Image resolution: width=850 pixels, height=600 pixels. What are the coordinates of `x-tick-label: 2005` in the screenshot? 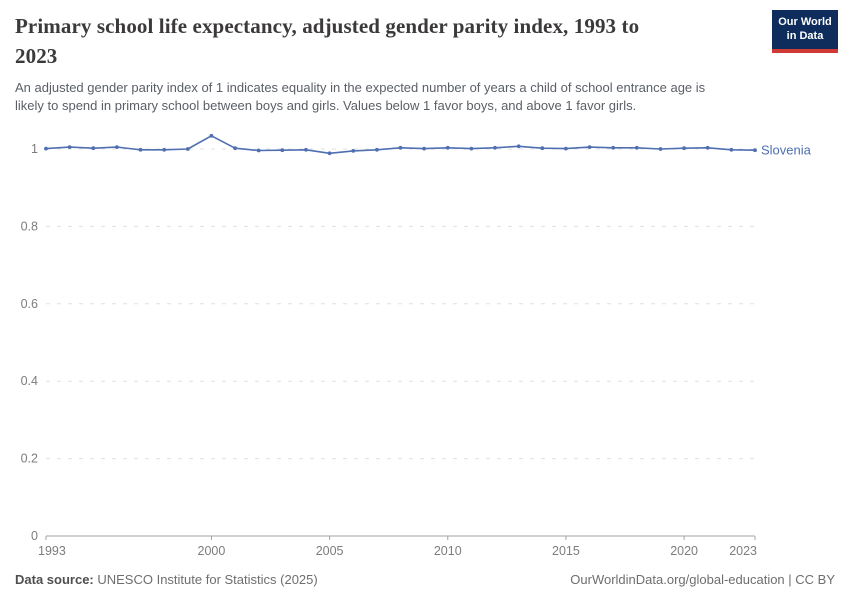 It's located at (330, 551).